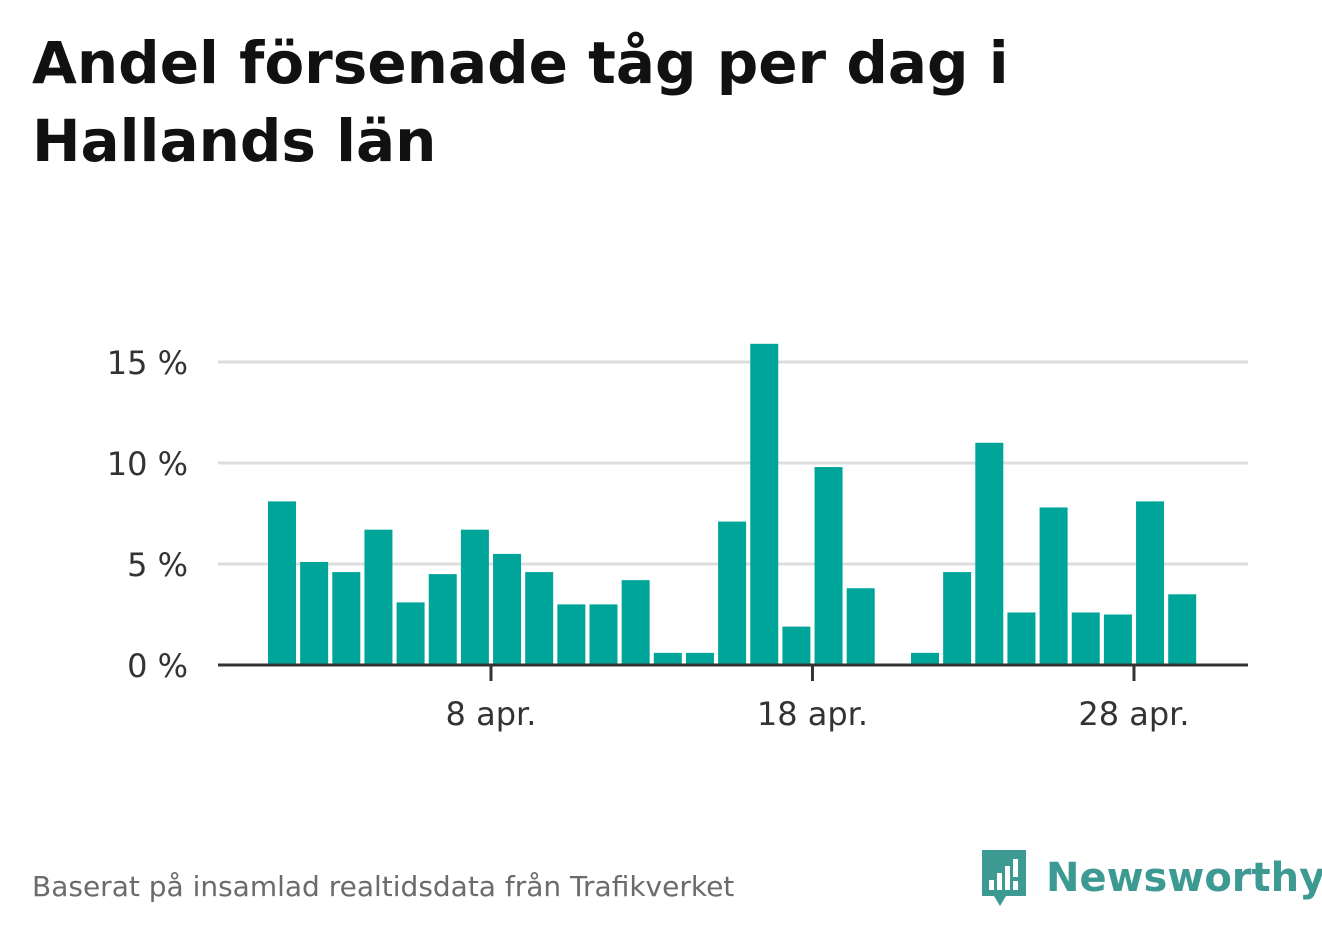 This screenshot has height=939, width=1322. I want to click on y-tick-label: 10 %, so click(147, 464).